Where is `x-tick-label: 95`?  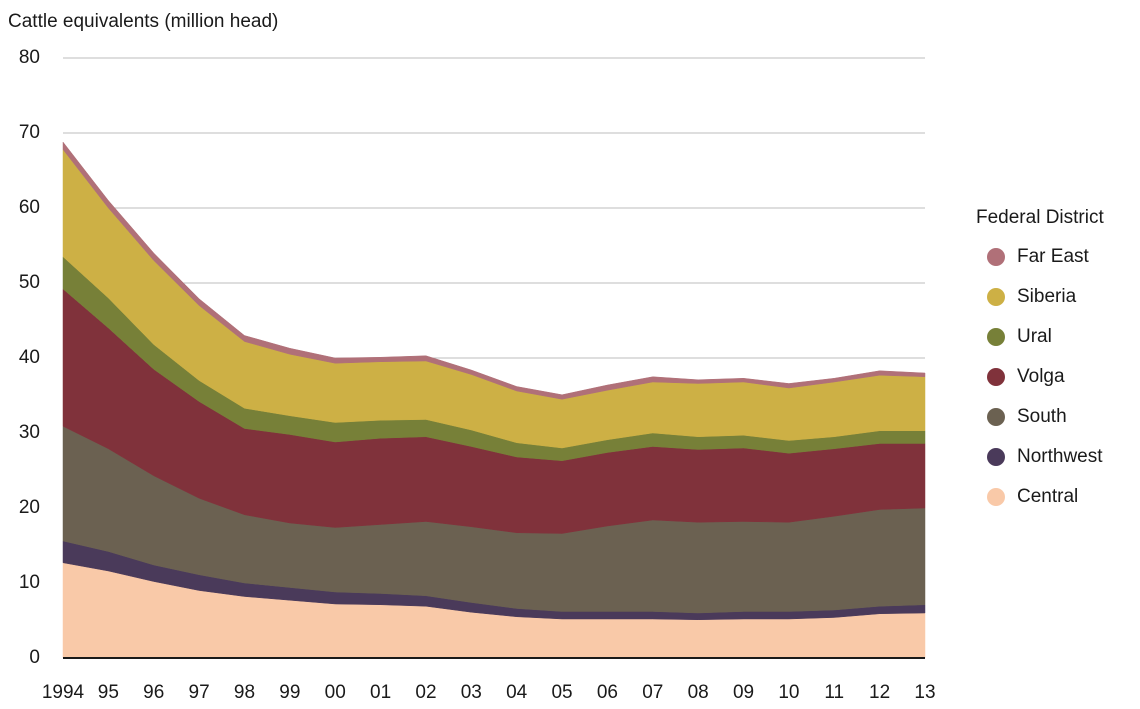 x-tick-label: 95 is located at coordinates (108, 692).